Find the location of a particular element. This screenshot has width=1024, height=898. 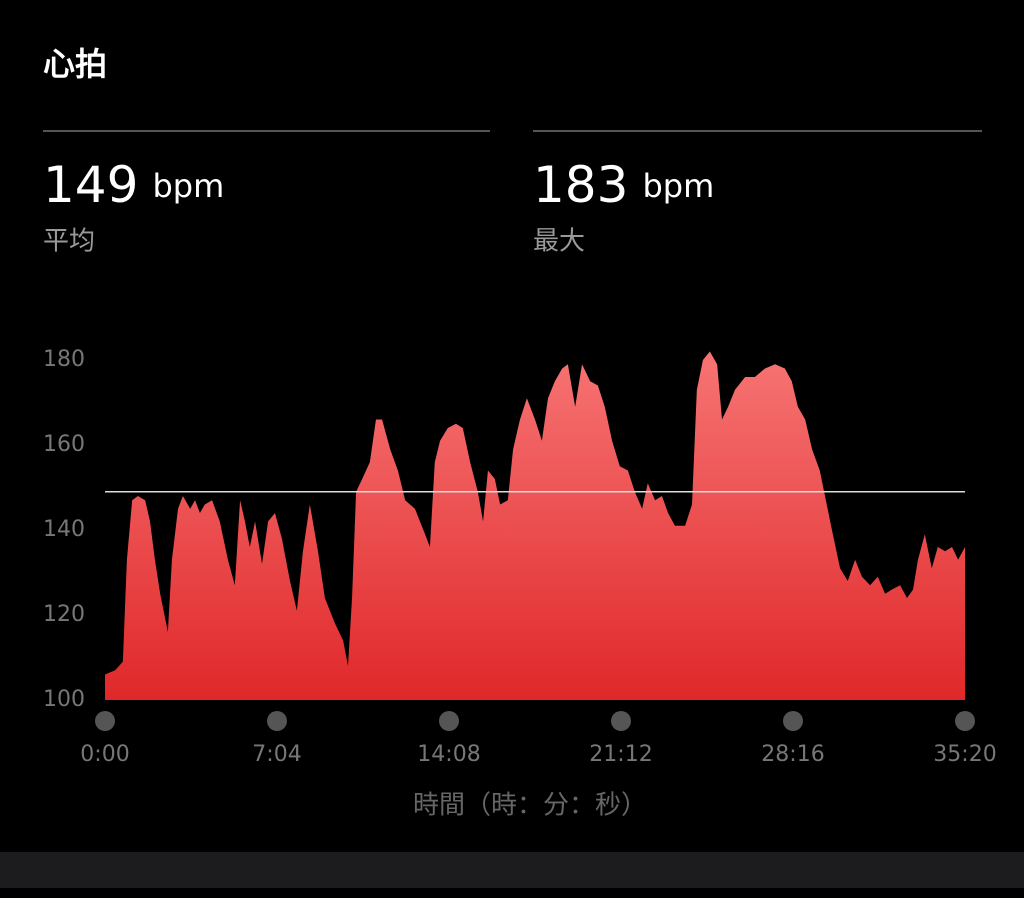

stat-number: 183 is located at coordinates (580, 185).